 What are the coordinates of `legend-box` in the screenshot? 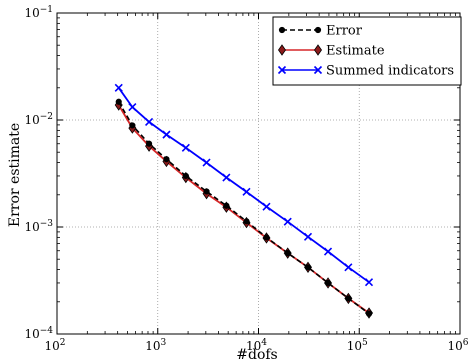 It's located at (367, 51).